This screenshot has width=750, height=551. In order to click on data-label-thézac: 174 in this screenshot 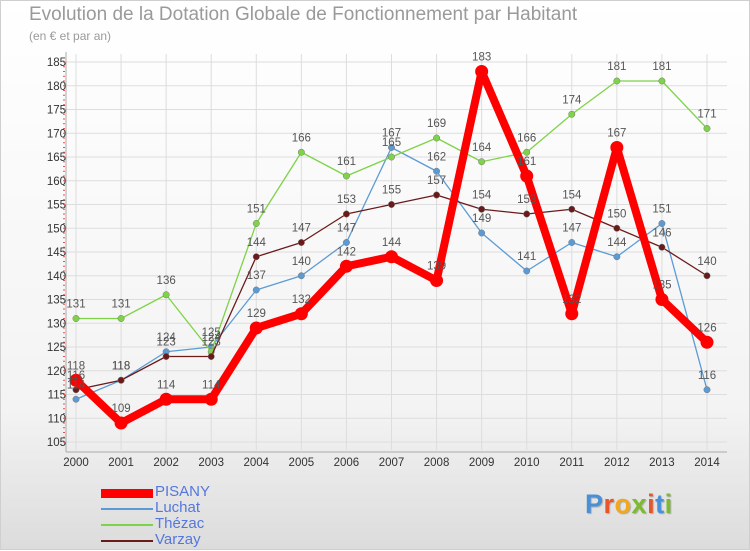, I will do `click(572, 100)`.